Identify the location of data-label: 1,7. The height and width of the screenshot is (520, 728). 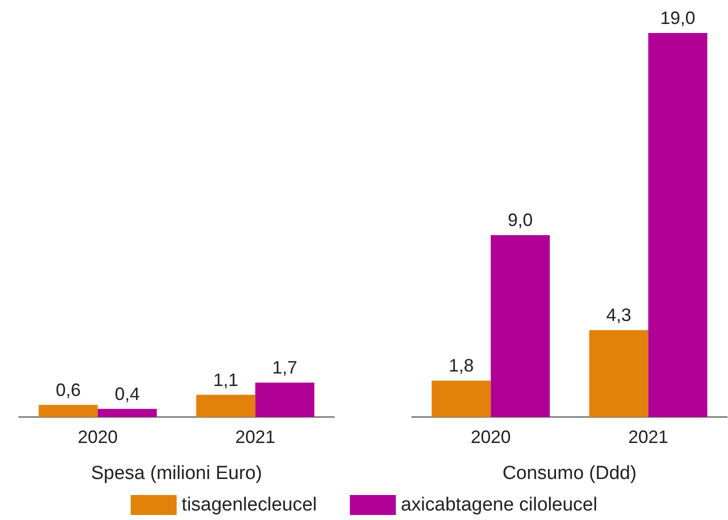
(285, 368).